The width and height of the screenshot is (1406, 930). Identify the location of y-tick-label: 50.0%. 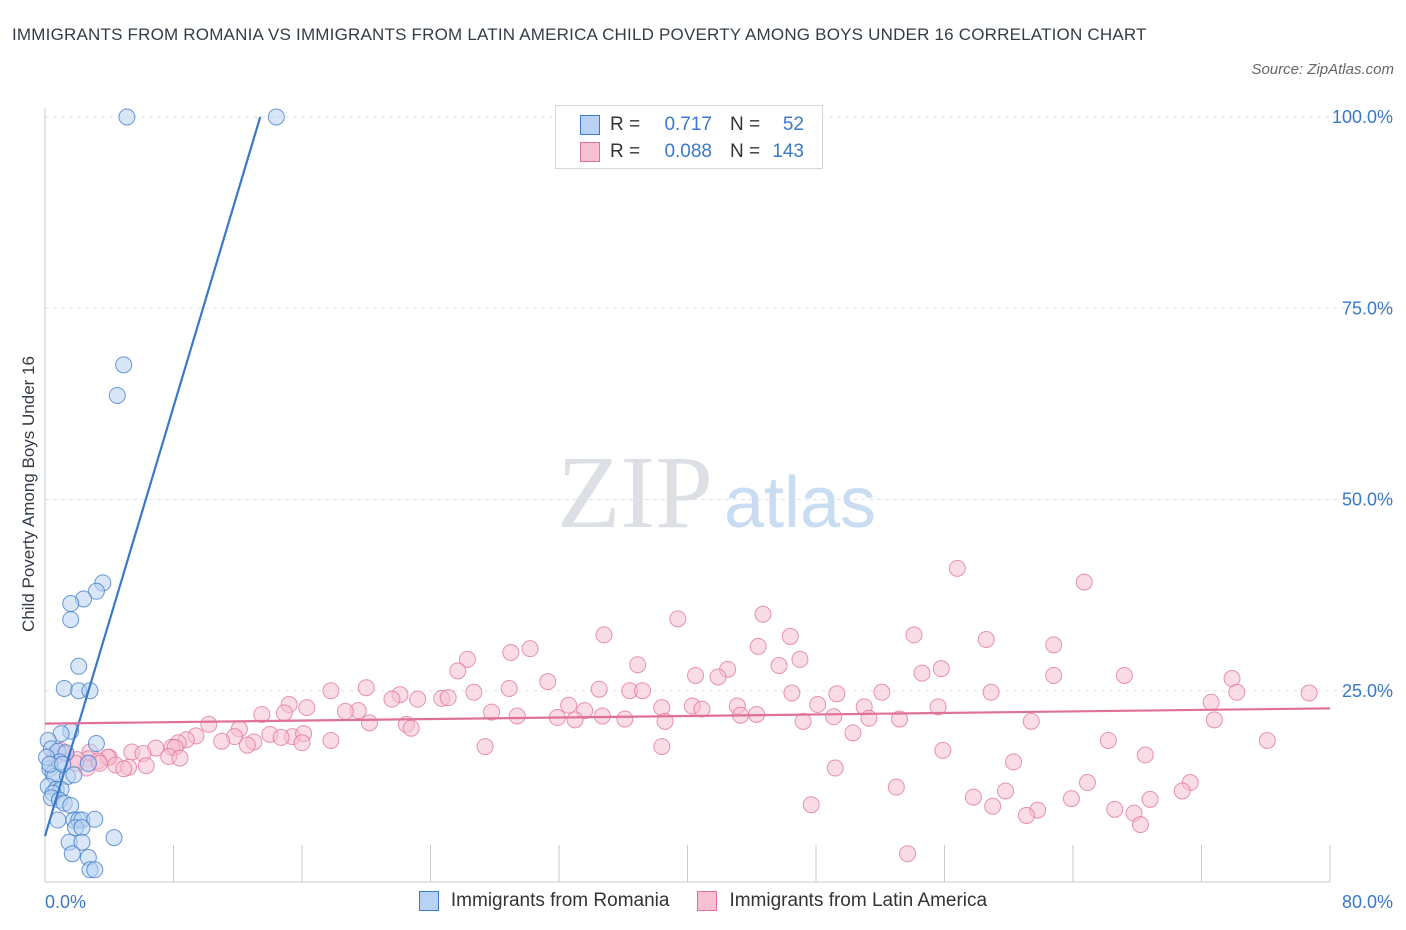
(1367, 500).